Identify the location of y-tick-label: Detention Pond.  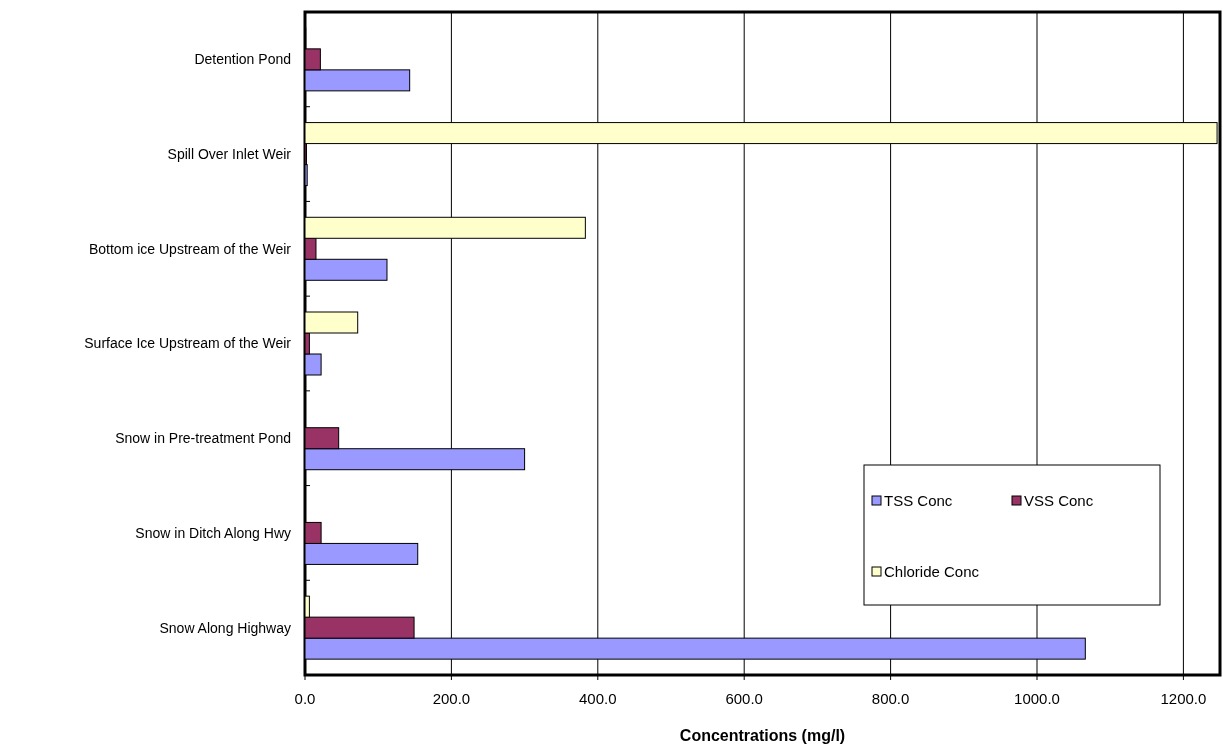
(242, 59).